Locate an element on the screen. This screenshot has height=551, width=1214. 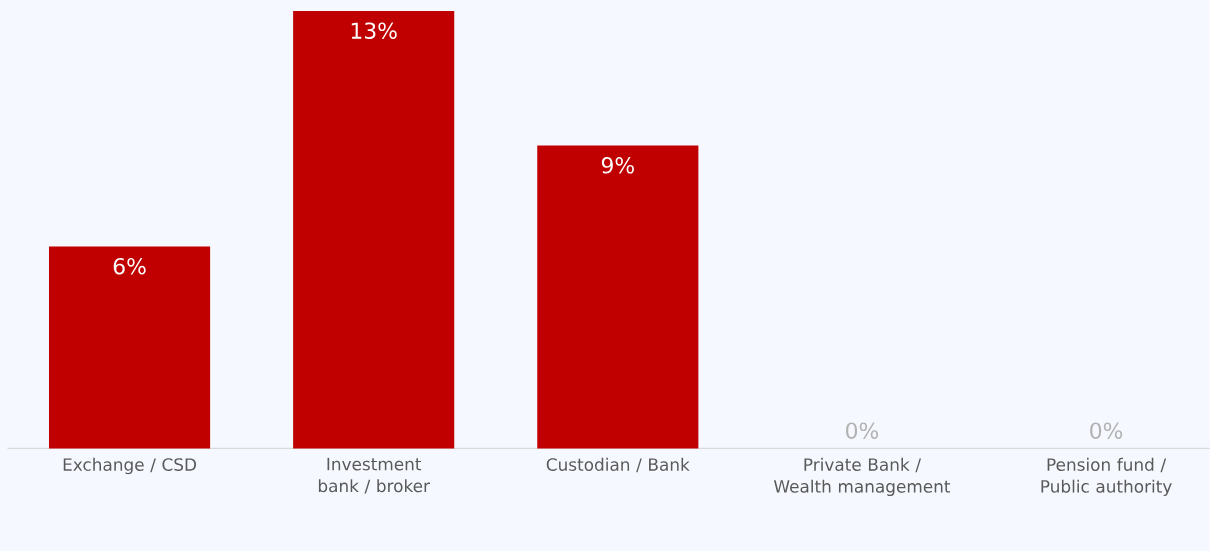
x-tick-label: Investment bank / broker is located at coordinates (374, 475).